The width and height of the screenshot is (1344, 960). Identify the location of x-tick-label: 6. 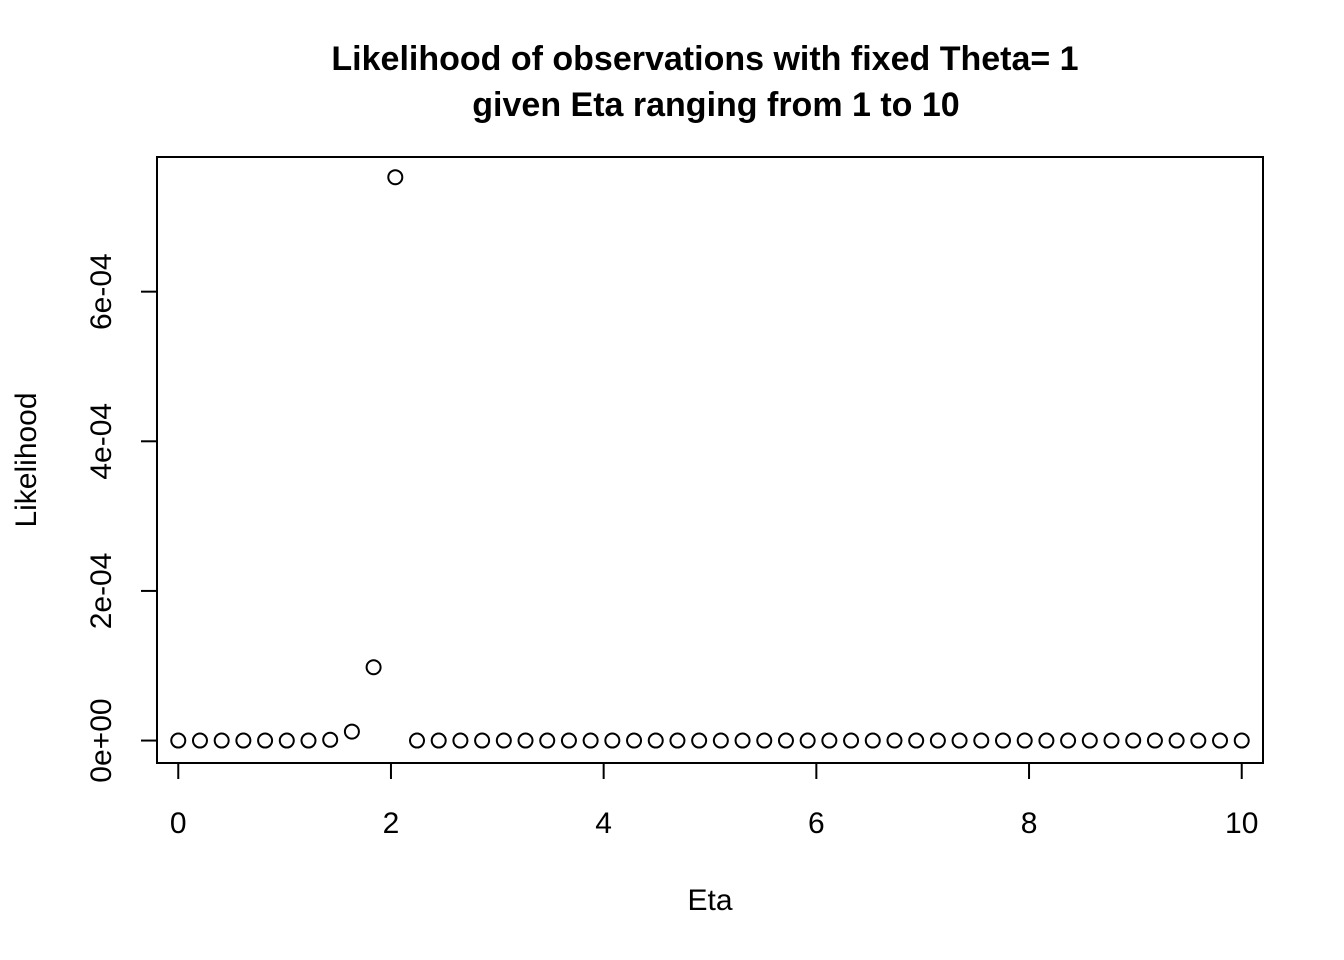
(816, 823).